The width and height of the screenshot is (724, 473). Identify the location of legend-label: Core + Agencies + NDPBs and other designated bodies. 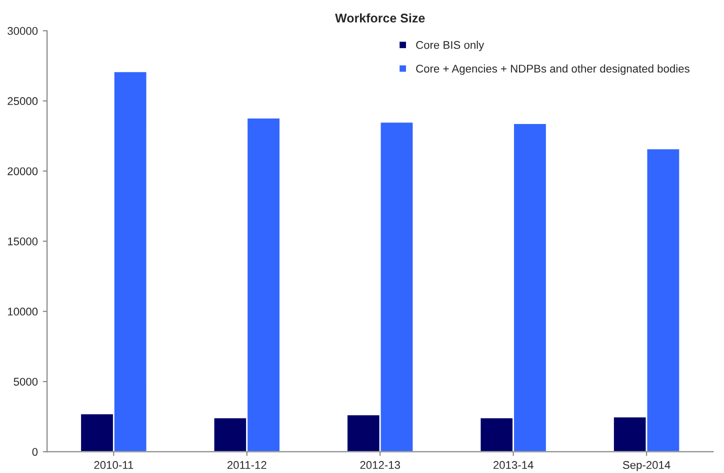
(553, 69).